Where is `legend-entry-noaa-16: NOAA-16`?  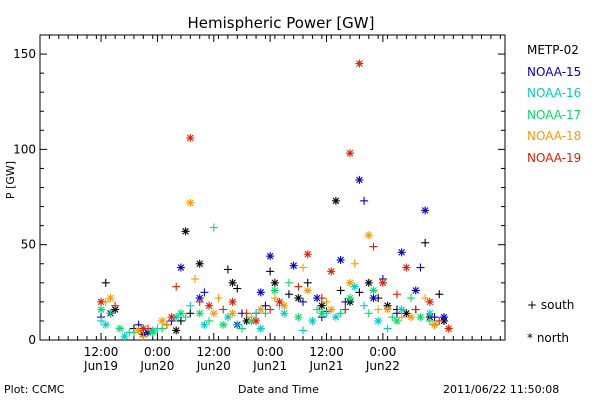 legend-entry-noaa-16: NOAA-16 is located at coordinates (554, 93).